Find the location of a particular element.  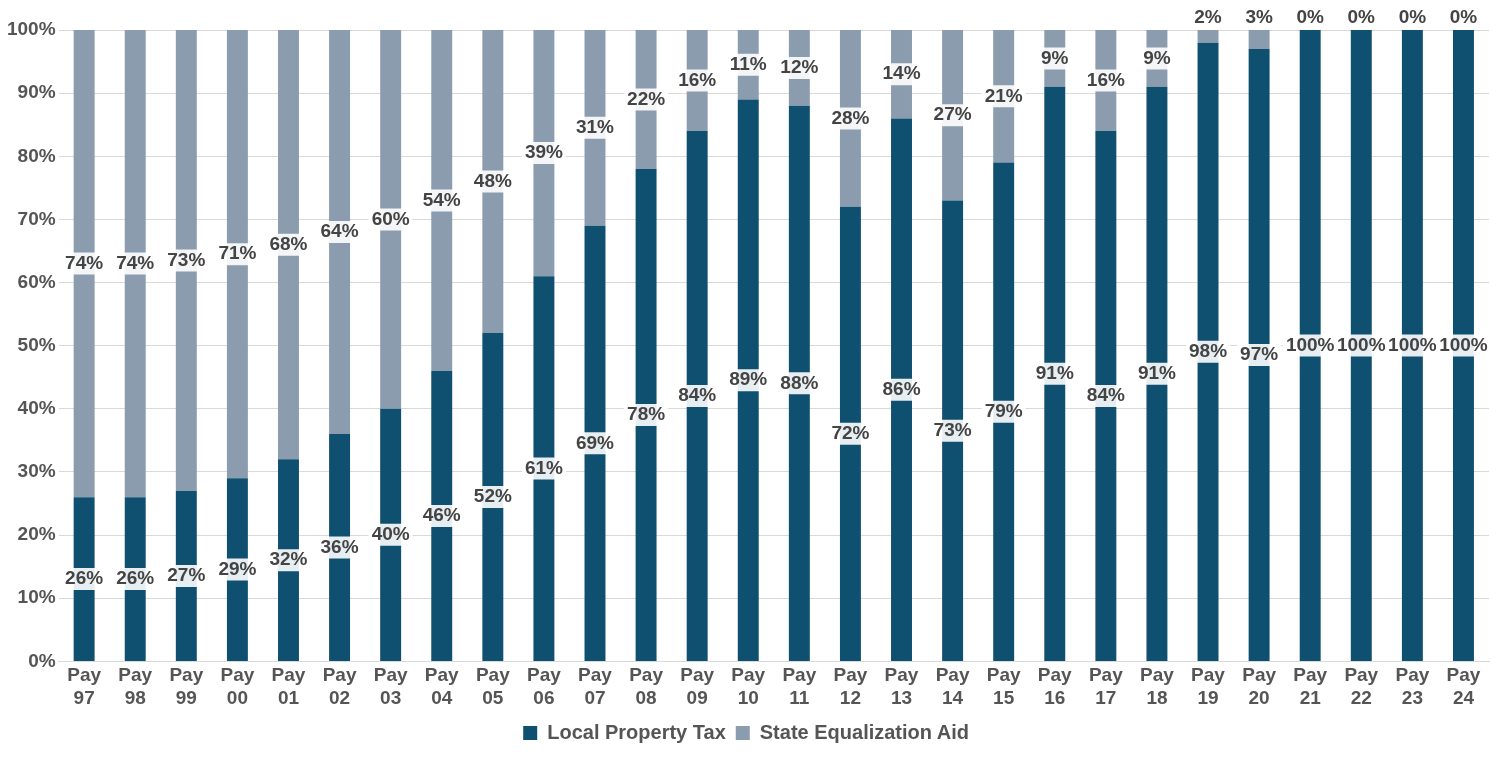

x-tick-label: Pay 22 is located at coordinates (1361, 686).